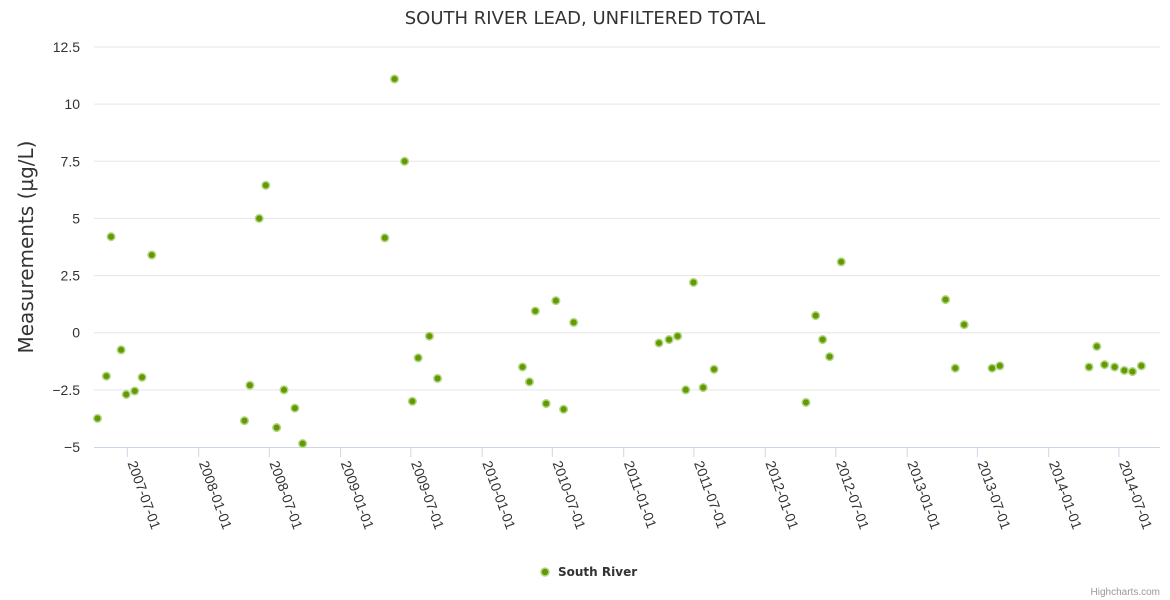 This screenshot has width=1170, height=600. I want to click on x-tick-label: 2011-01-01, so click(640, 495).